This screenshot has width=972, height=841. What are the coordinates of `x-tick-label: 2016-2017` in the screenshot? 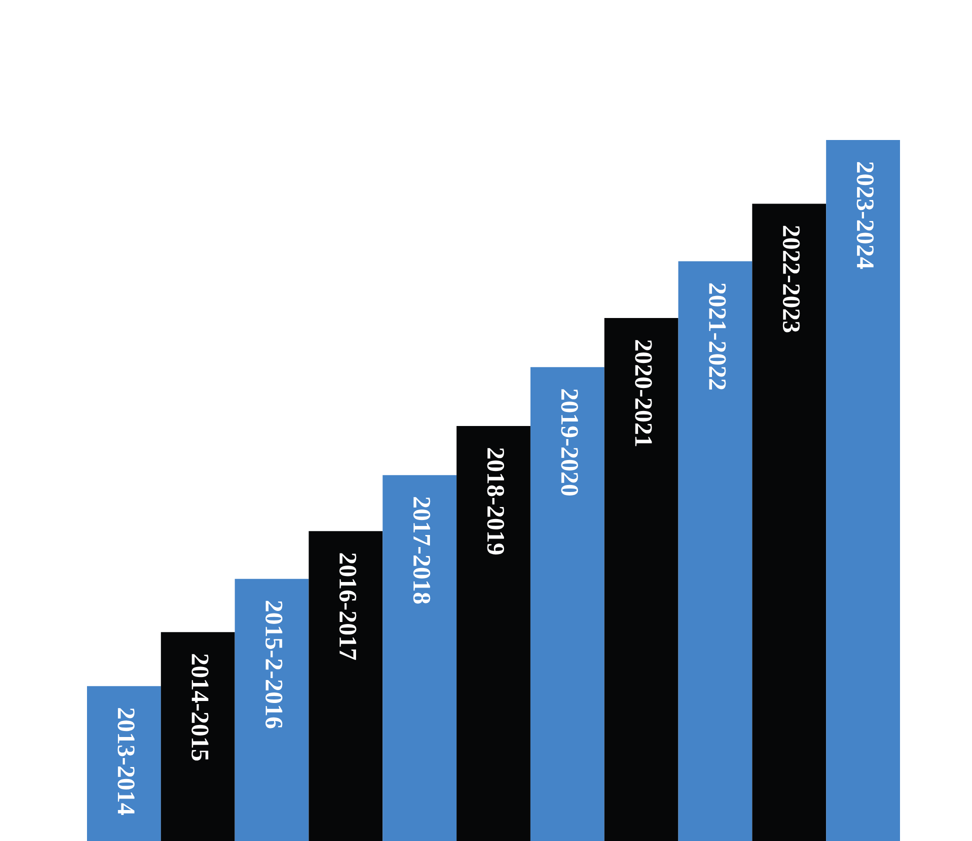 It's located at (347, 606).